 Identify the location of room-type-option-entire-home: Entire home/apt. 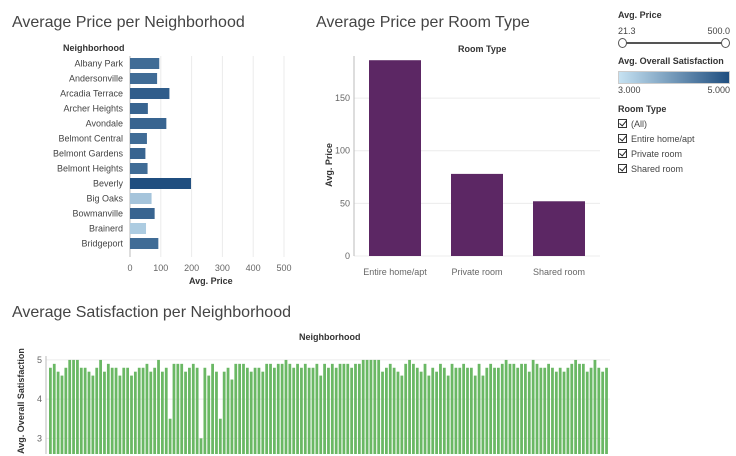
(674, 138).